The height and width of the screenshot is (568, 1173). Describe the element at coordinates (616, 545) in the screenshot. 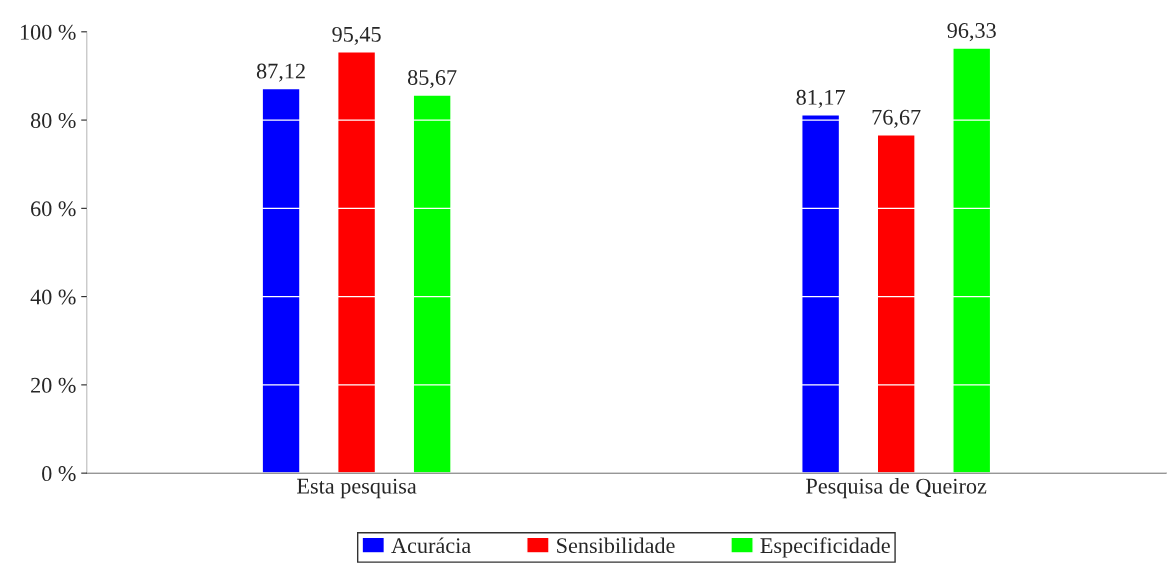

I see `legend-label: Sensibilidade` at that location.